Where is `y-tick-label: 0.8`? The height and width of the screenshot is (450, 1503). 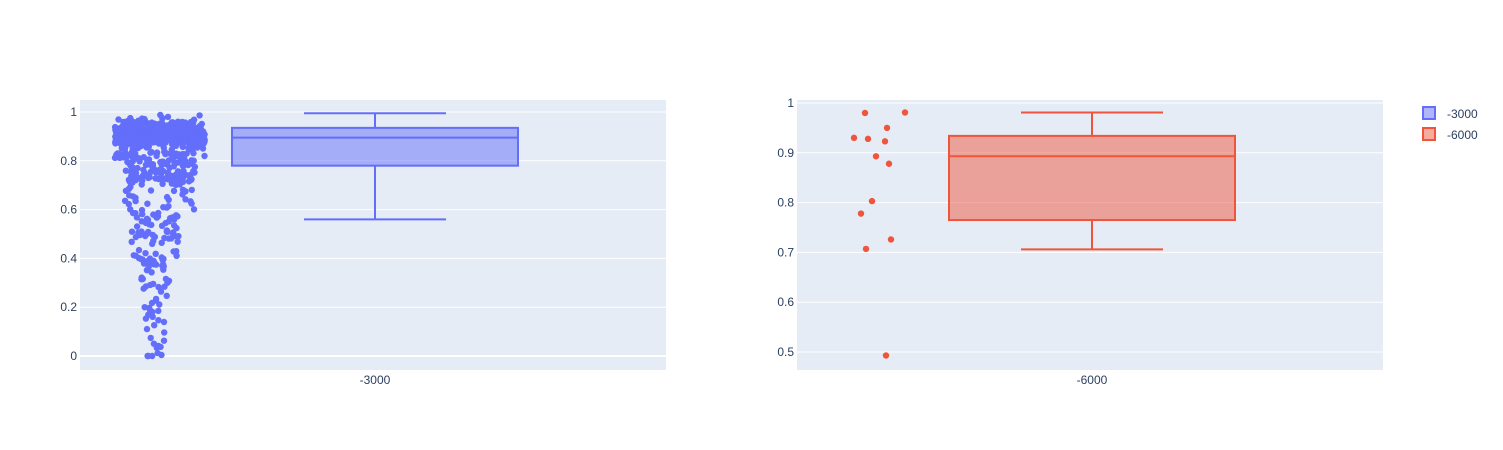
y-tick-label: 0.8 is located at coordinates (68, 161).